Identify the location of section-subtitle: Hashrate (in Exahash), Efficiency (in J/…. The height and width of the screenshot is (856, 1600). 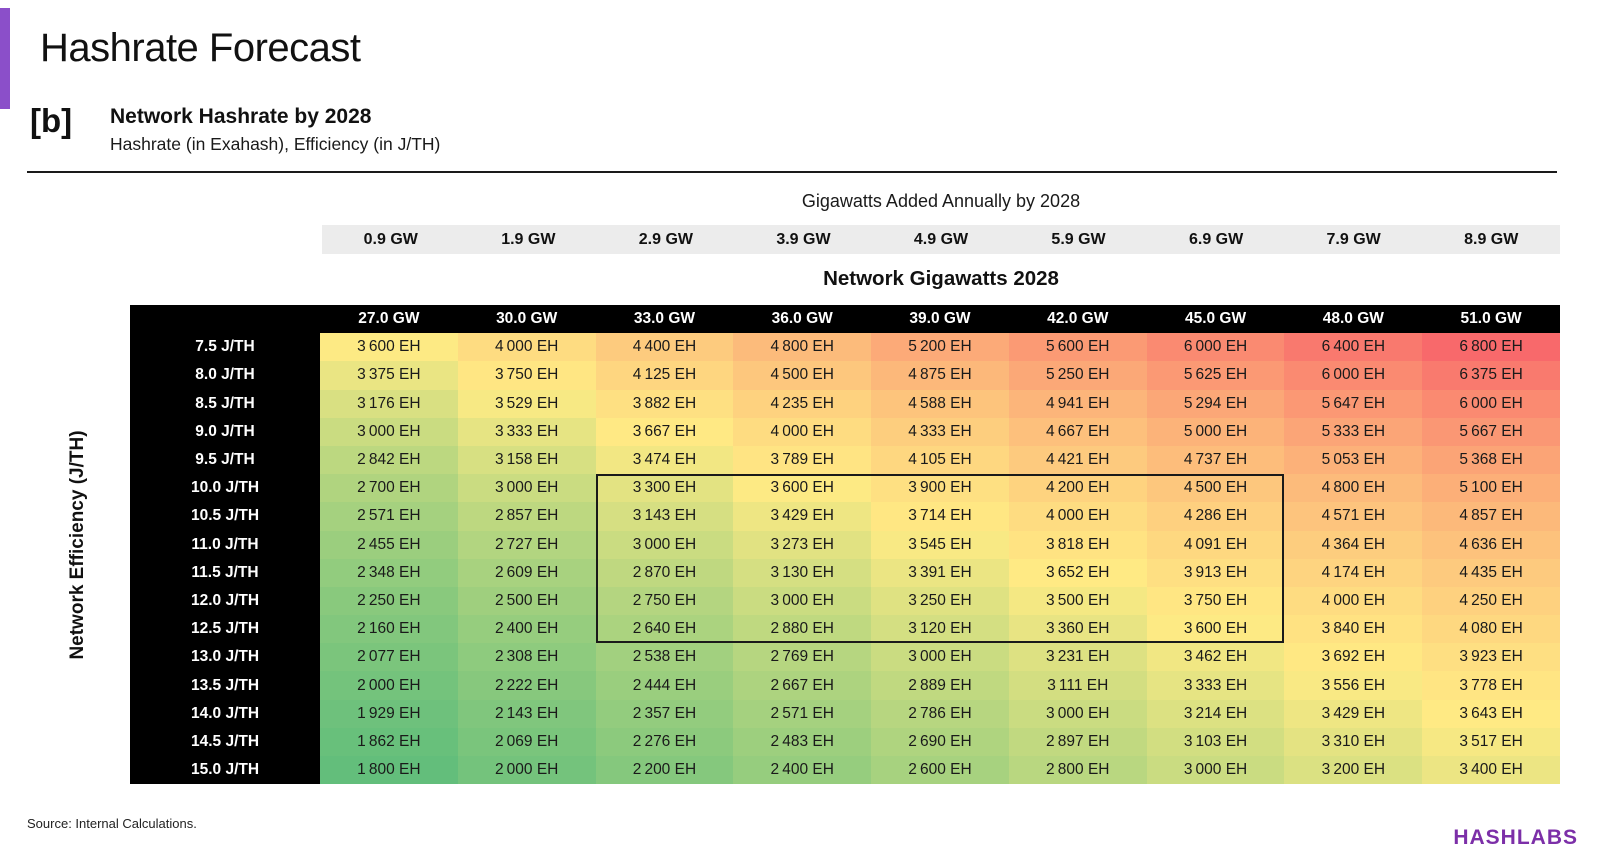
(275, 144).